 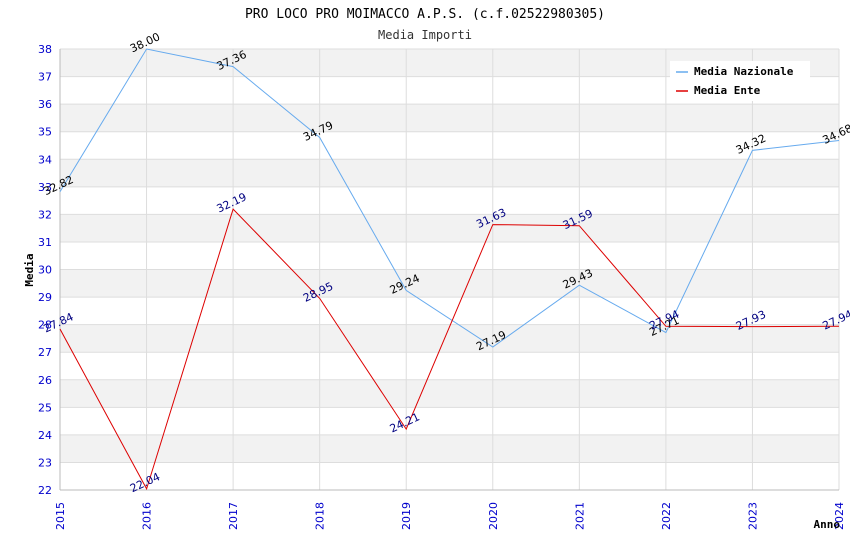 What do you see at coordinates (45, 352) in the screenshot?
I see `y-tick-label: 27` at bounding box center [45, 352].